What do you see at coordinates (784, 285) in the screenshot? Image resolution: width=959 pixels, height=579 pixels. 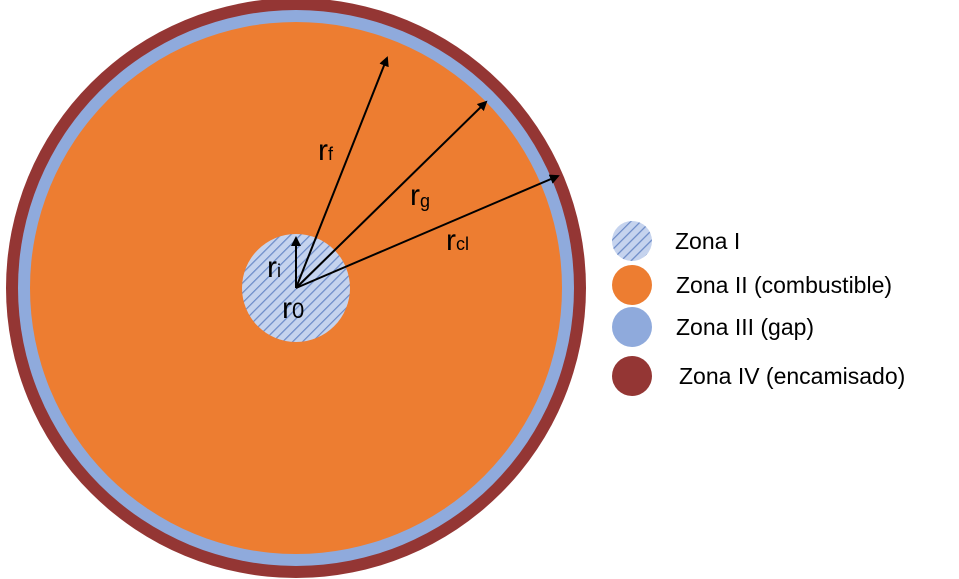 I see `legend-label-zone-ii: Zona II (combustible)` at bounding box center [784, 285].